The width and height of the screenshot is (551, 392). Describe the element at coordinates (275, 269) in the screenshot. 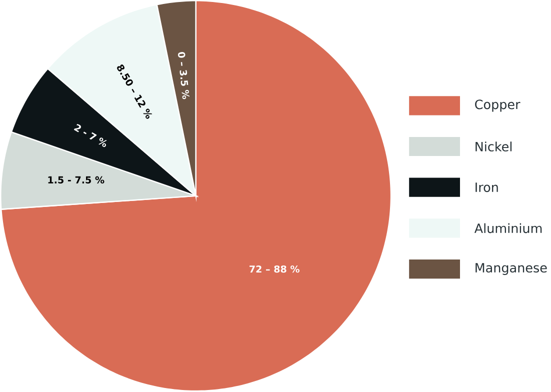

I see `text: 72 – 88 %` at that location.